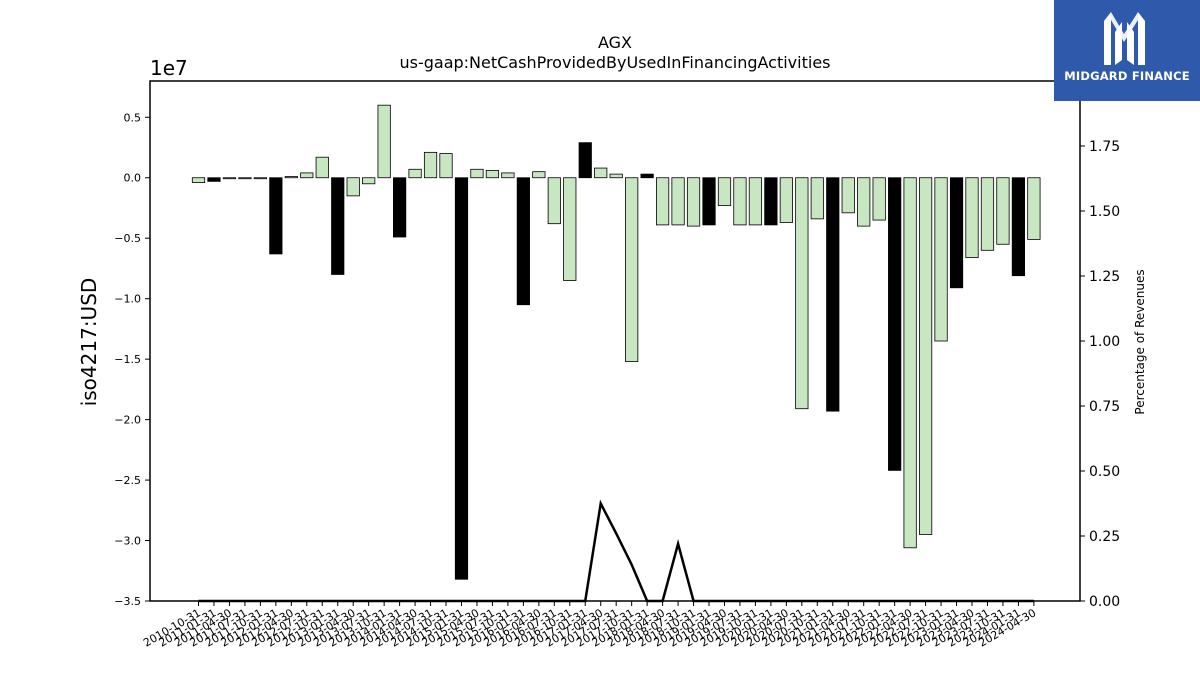 The image size is (1200, 675). Describe the element at coordinates (127, 238) in the screenshot. I see `y-tick-label: −0.5` at that location.